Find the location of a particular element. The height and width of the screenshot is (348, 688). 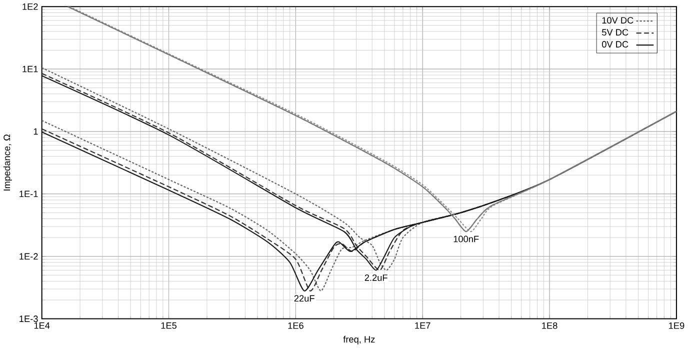

y-tick-label: 1E-1 is located at coordinates (29, 194).